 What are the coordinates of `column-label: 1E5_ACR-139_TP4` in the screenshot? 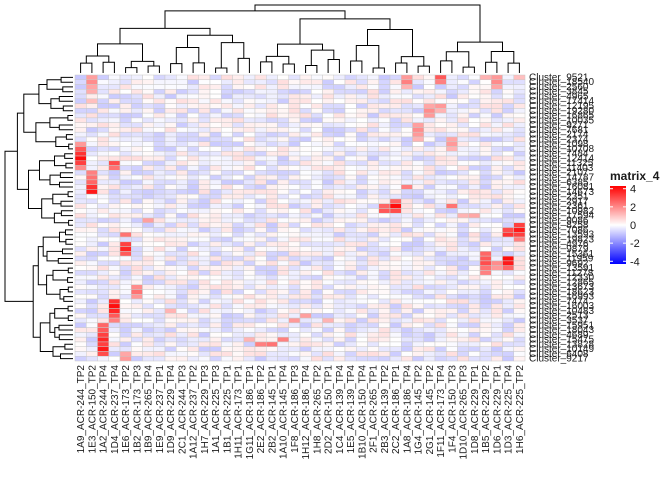 It's located at (351, 409).